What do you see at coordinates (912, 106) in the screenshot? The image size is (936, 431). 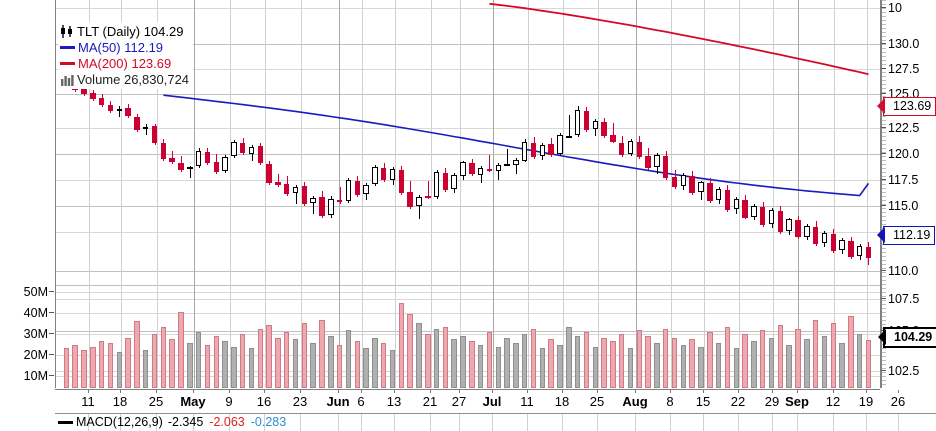 I see `price-tag-value: 123.69` at bounding box center [912, 106].